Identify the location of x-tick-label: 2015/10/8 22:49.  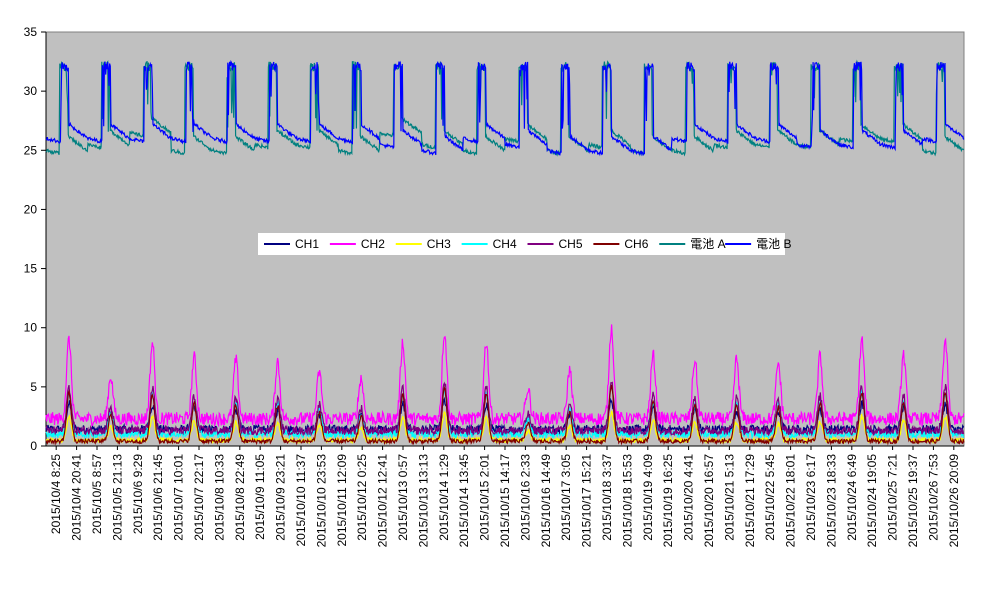
(240, 497).